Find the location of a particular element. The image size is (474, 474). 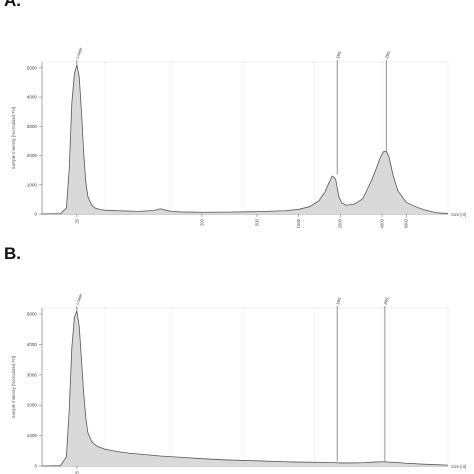

chart-0-ytick-label-2: 2000 is located at coordinates (32, 155).